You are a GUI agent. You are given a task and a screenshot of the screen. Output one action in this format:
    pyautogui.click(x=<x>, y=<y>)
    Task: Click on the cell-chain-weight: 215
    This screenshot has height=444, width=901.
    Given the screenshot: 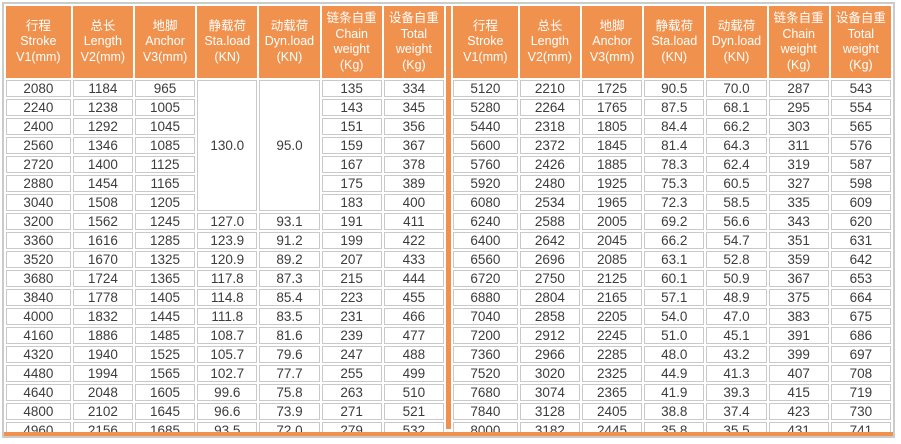 What is the action you would take?
    pyautogui.click(x=351, y=278)
    